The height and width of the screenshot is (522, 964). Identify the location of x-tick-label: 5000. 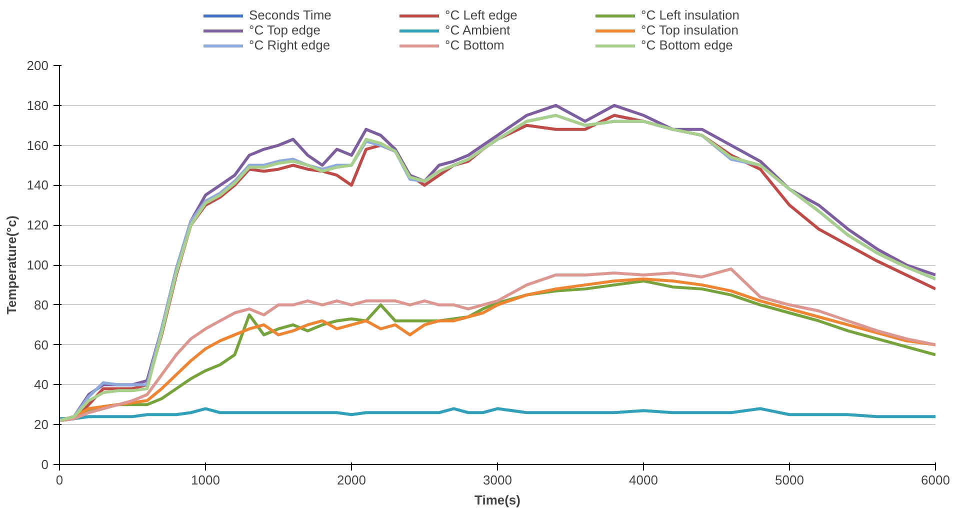
(789, 480).